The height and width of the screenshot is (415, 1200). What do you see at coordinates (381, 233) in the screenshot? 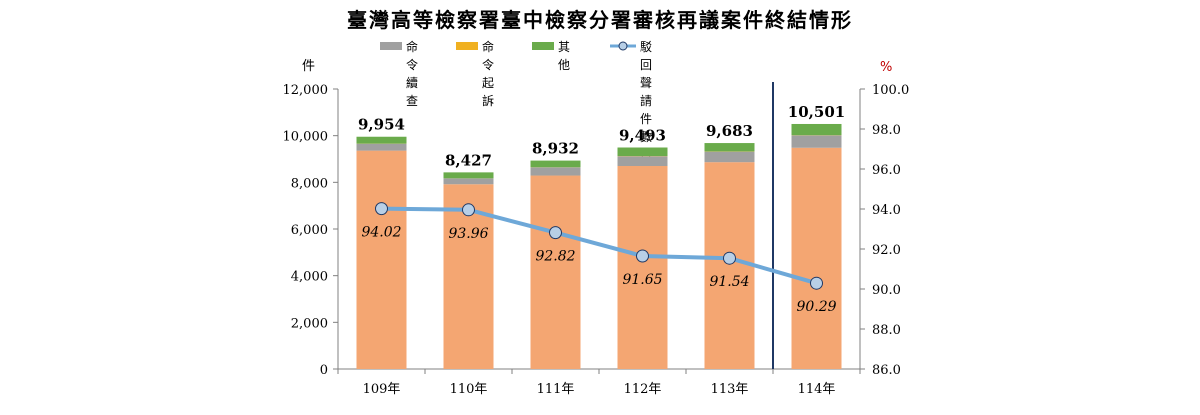
I see `percent-data-label: 94.02` at bounding box center [381, 233].